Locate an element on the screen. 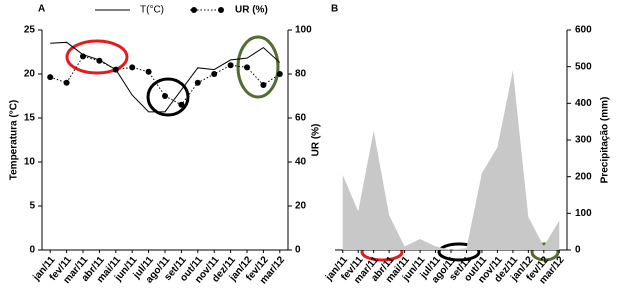 This screenshot has width=617, height=290. y2-tick-label: 80 is located at coordinates (301, 74).